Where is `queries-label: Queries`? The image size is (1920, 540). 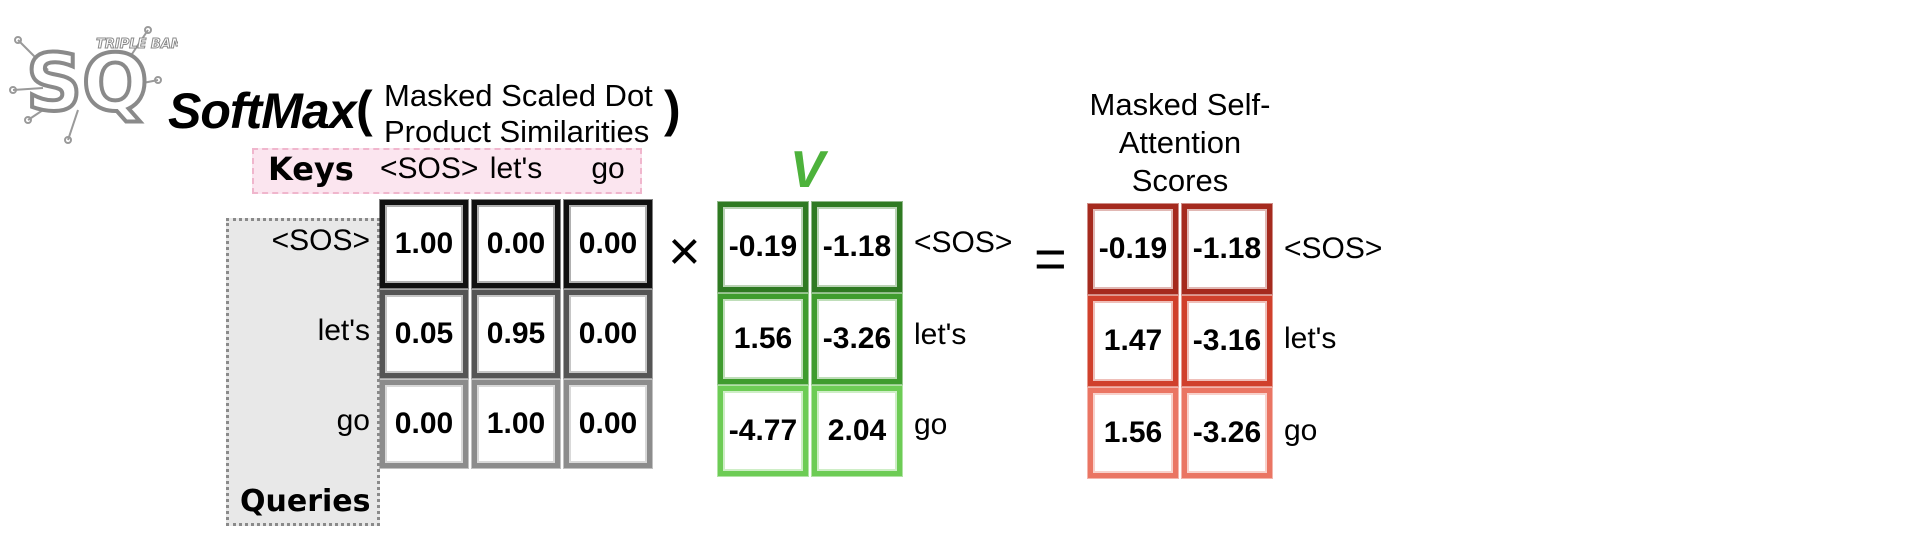 queries-label: Queries is located at coordinates (305, 501).